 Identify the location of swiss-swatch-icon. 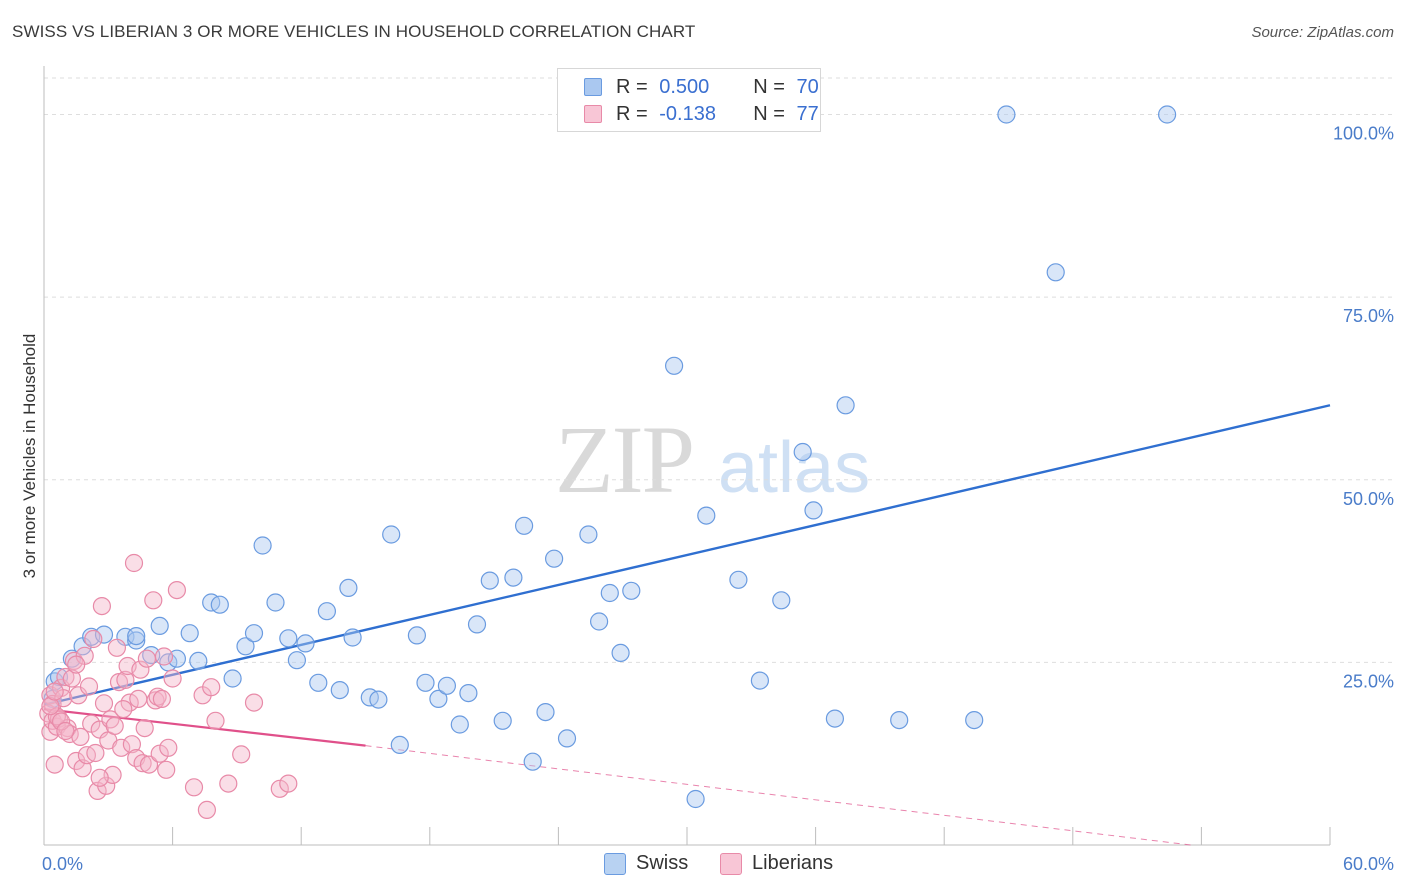
(593, 87).